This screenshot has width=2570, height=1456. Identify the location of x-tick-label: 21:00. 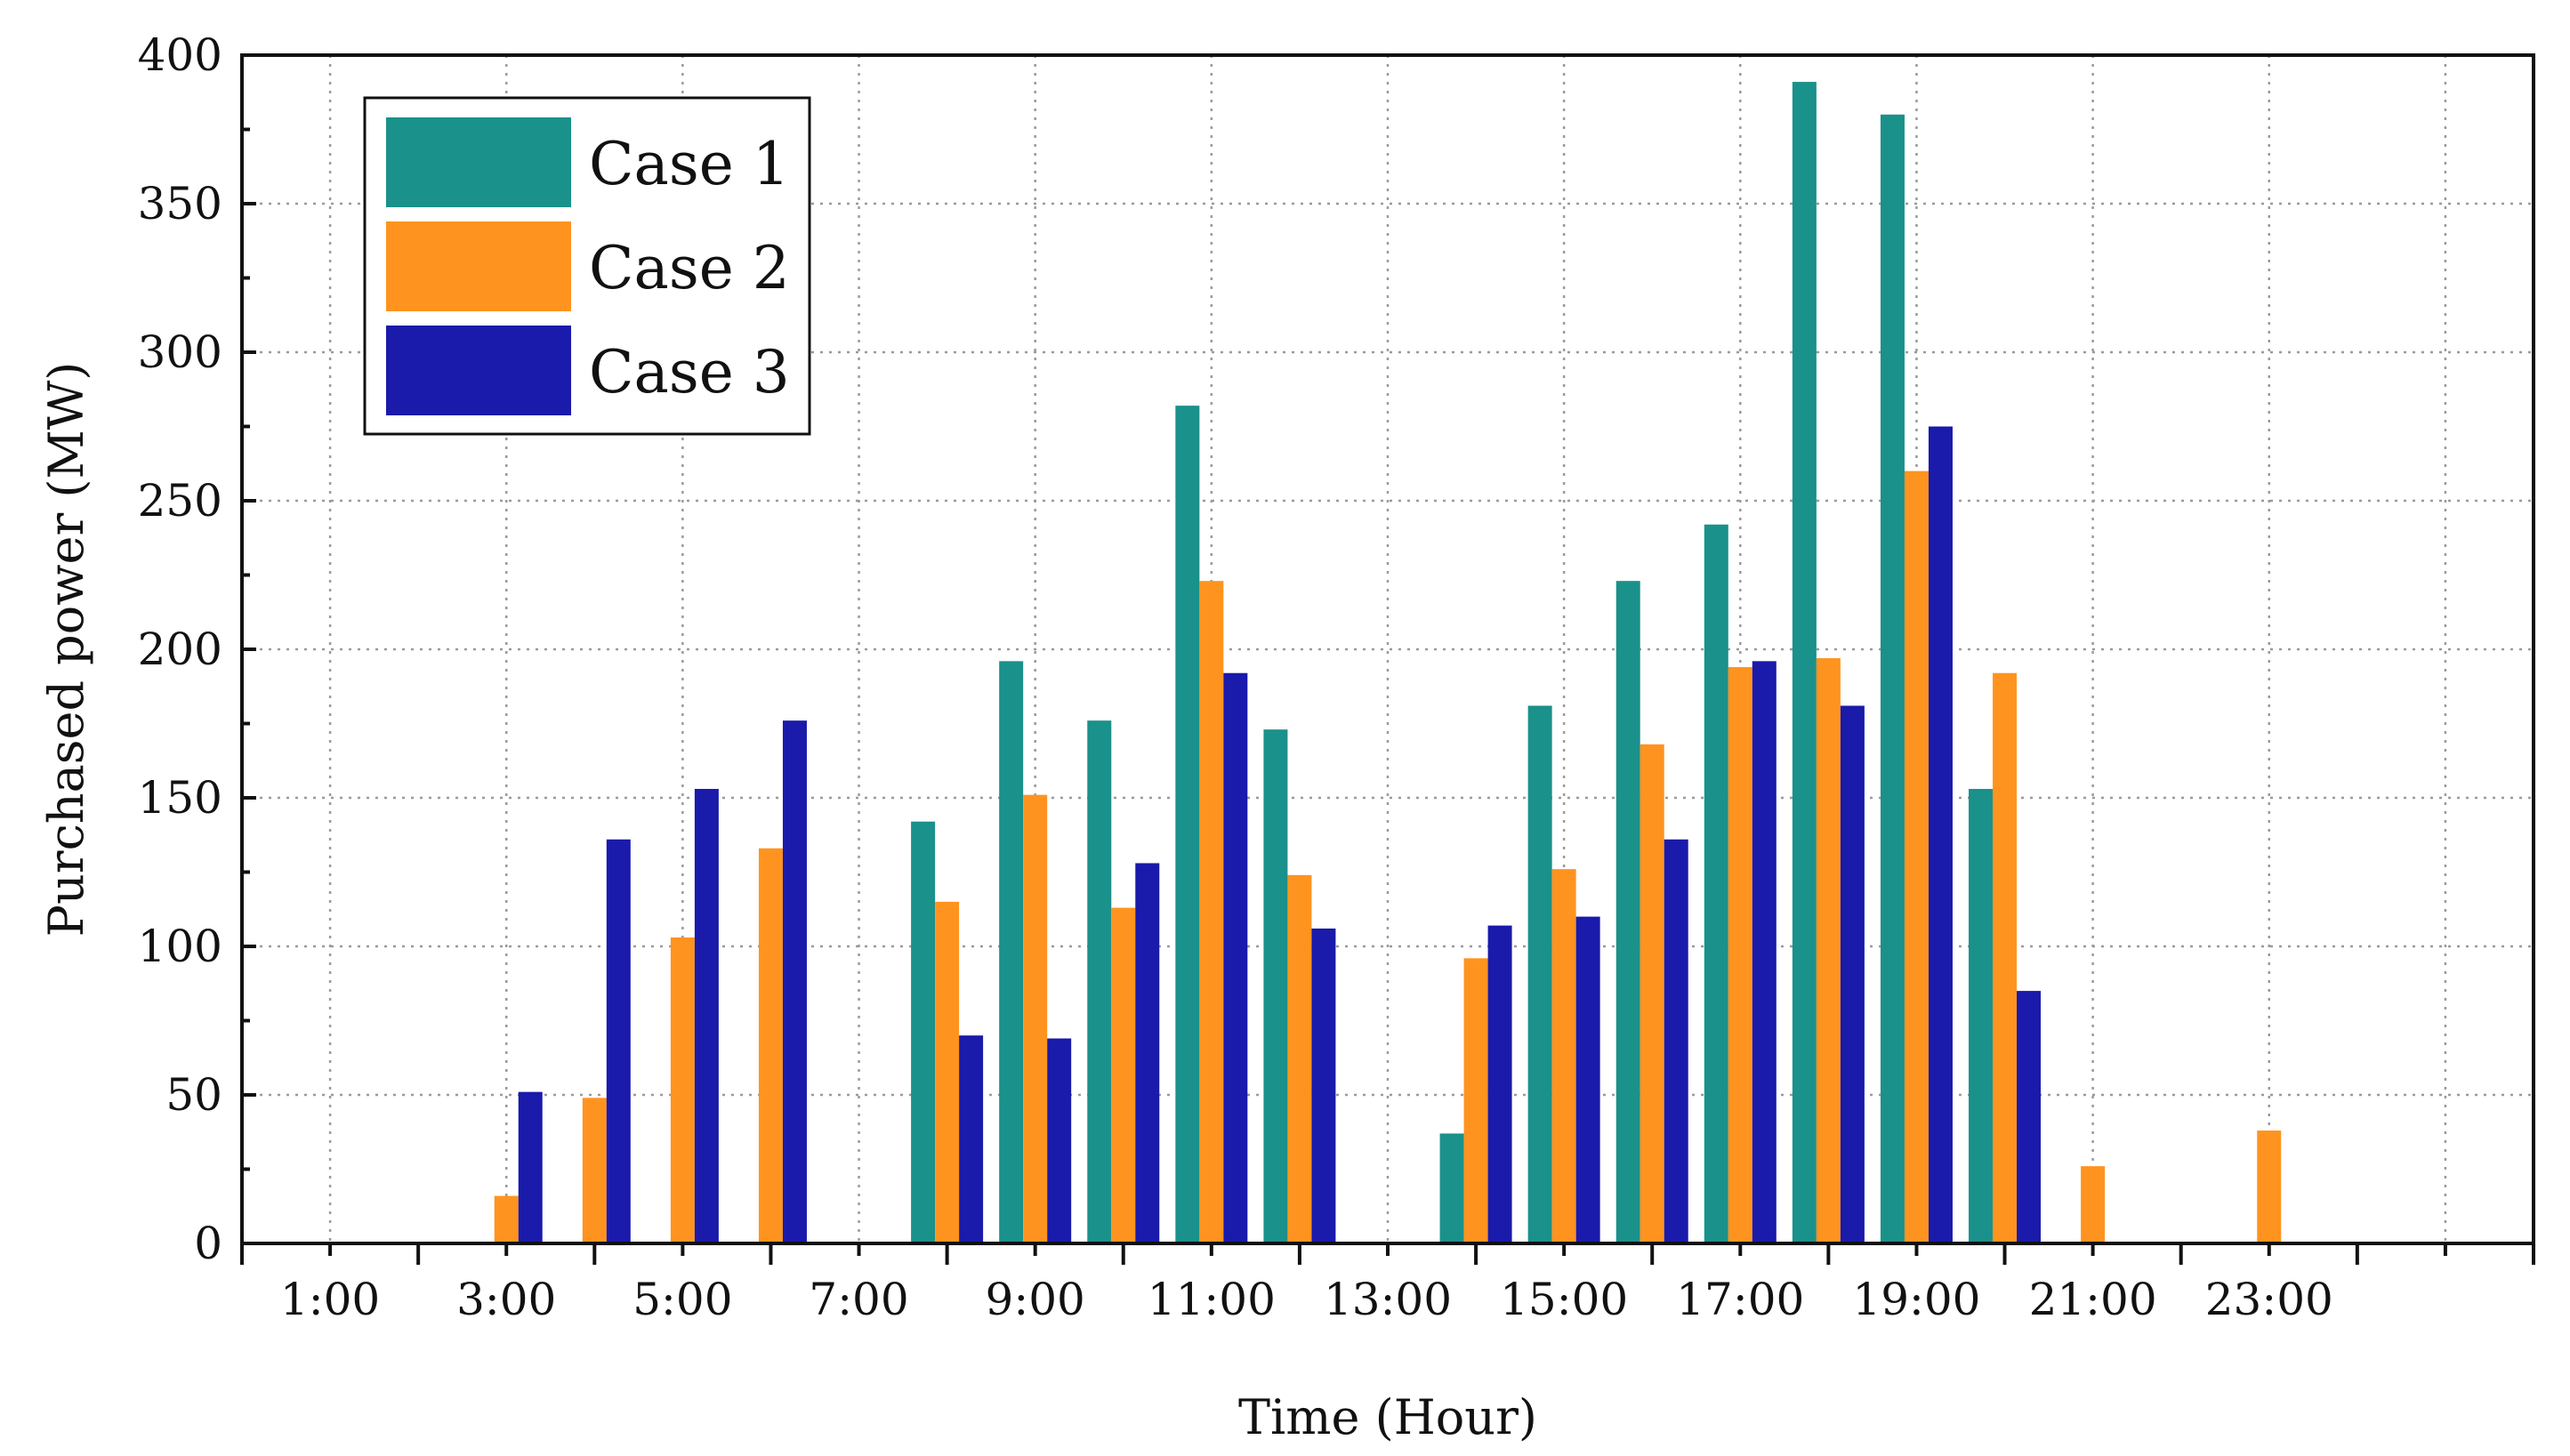
(2093, 1299).